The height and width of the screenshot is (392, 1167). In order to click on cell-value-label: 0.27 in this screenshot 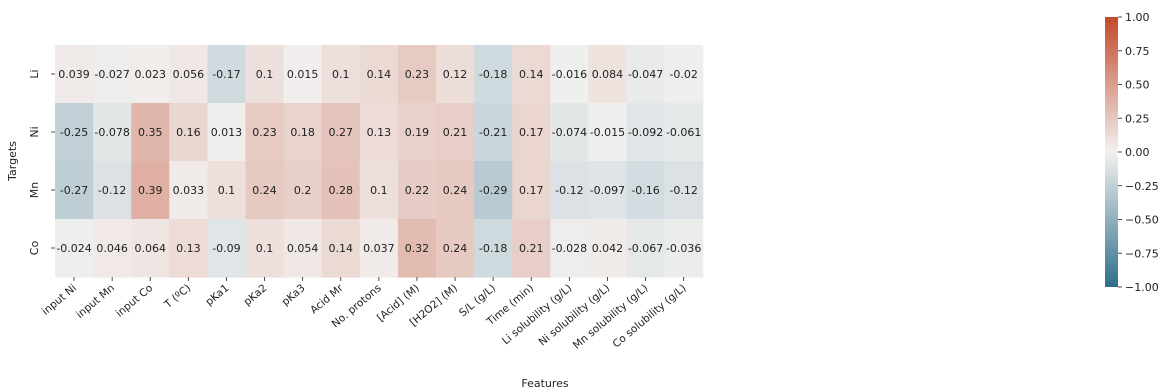, I will do `click(341, 132)`.